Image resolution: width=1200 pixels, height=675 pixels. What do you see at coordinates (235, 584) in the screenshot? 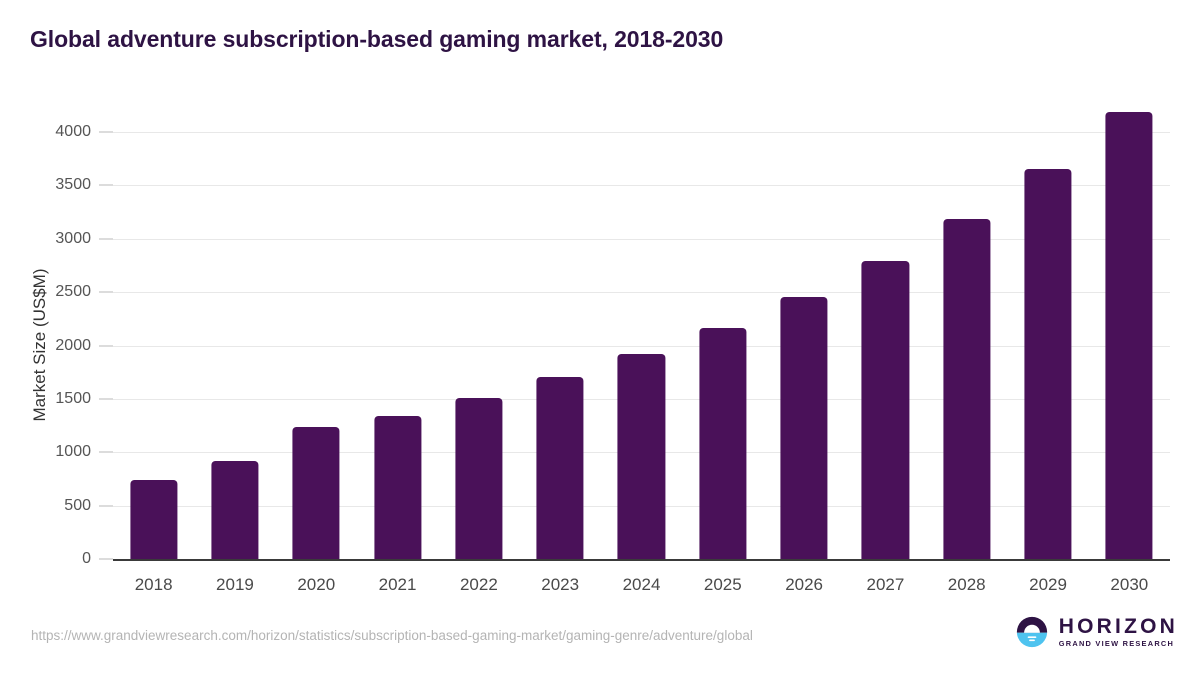
I see `x-tick-label: 2019` at bounding box center [235, 584].